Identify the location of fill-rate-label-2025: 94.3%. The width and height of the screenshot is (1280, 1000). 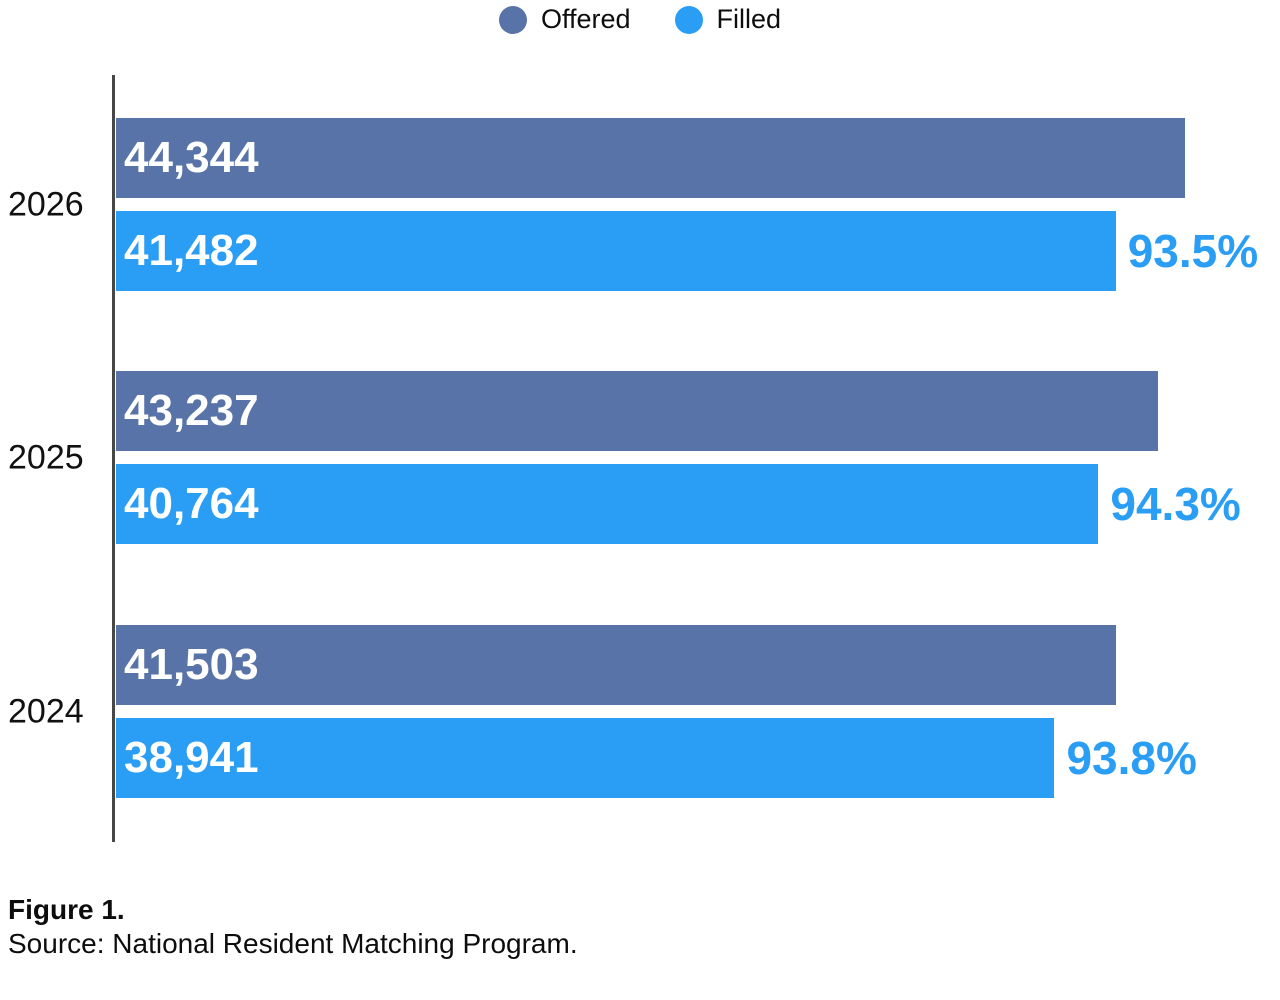
(1175, 504).